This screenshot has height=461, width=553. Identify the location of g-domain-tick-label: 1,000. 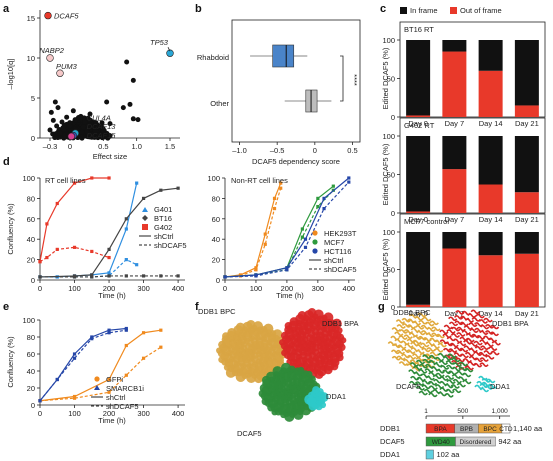
(500, 411).